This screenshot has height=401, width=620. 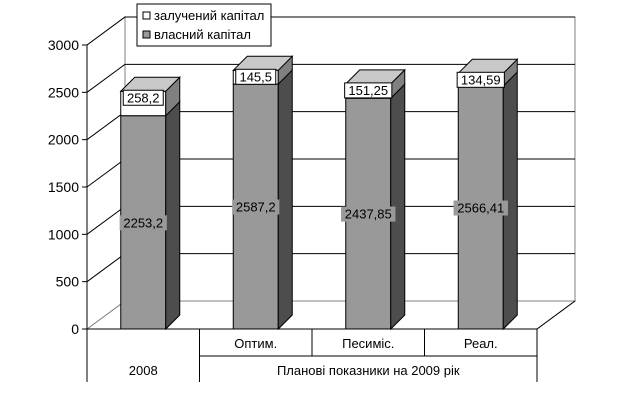 I want to click on y-tick-label: 1000, so click(x=63, y=234).